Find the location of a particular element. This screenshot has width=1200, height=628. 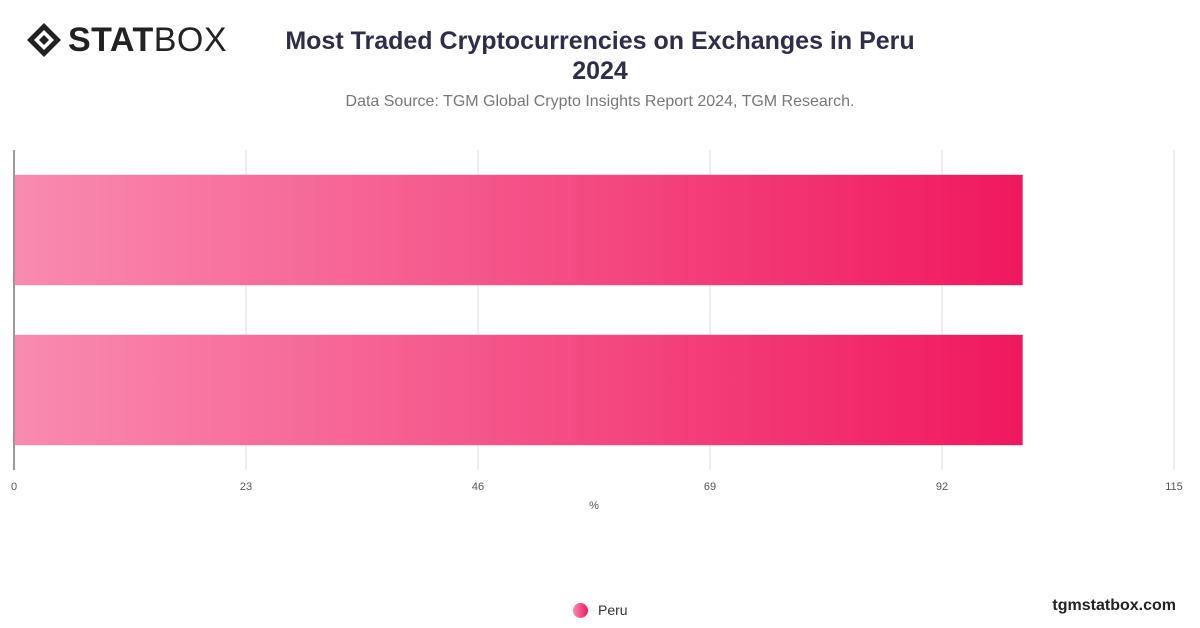

x-axis-label: % is located at coordinates (594, 506).